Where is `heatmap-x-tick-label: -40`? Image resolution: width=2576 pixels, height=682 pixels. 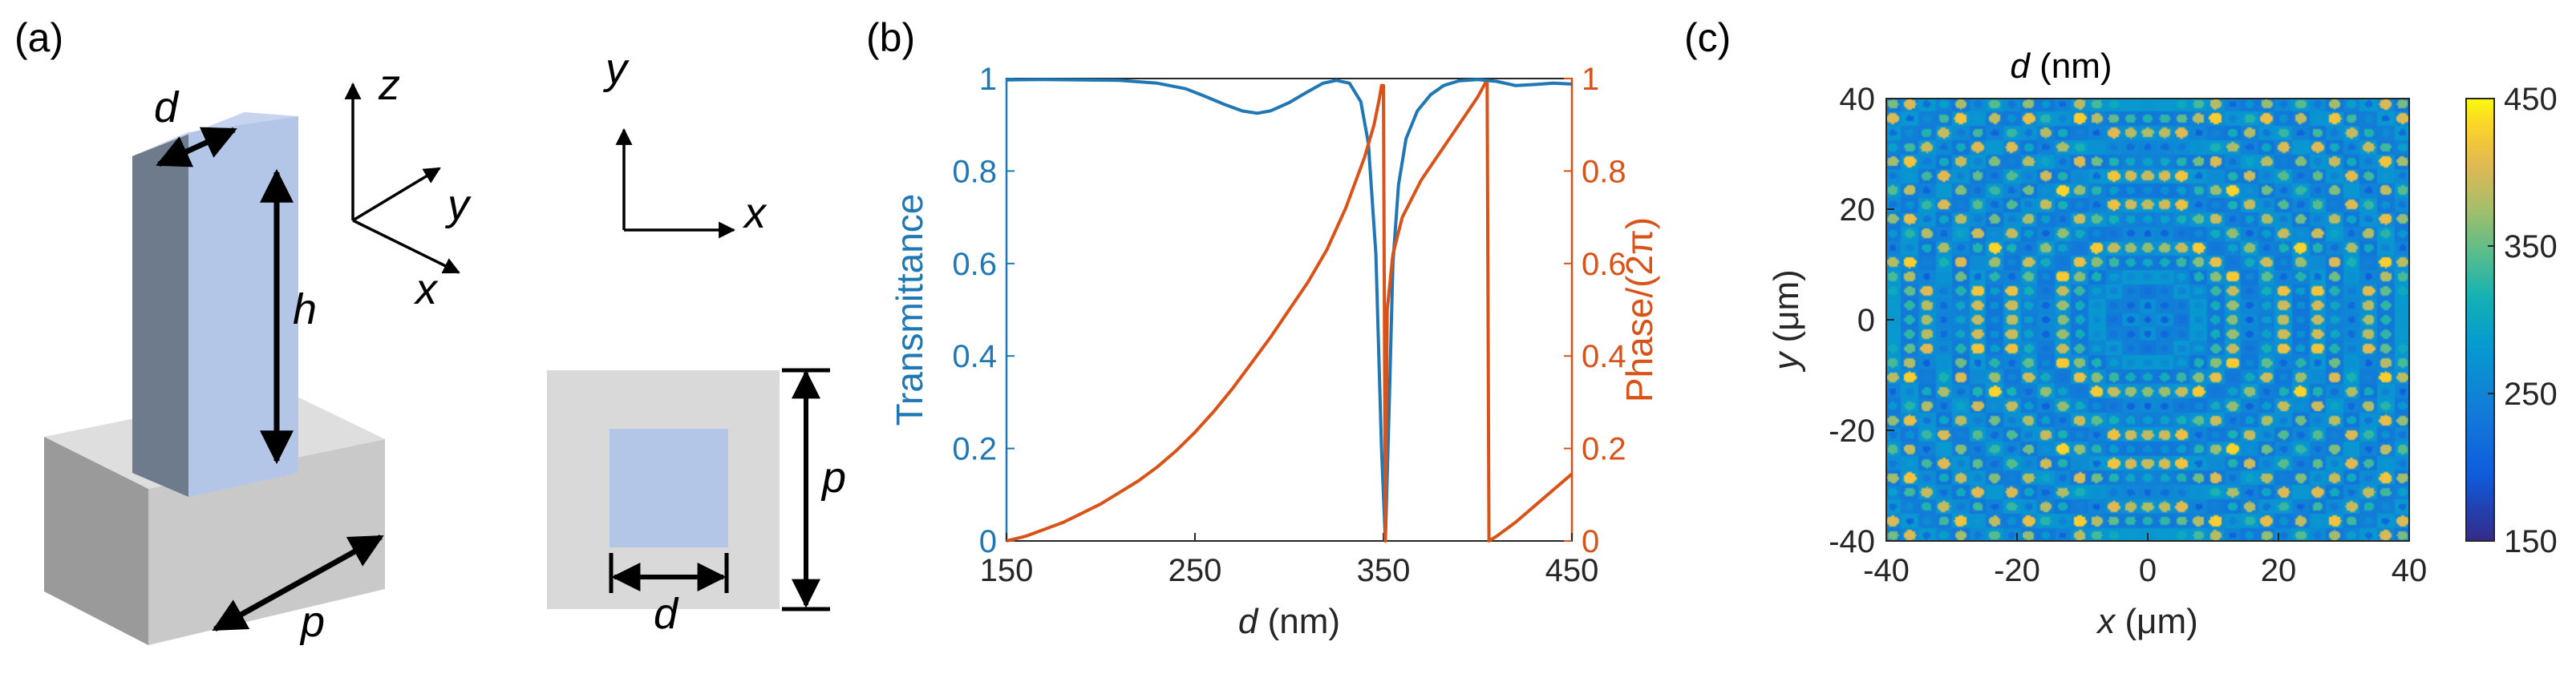 heatmap-x-tick-label: -40 is located at coordinates (1886, 570).